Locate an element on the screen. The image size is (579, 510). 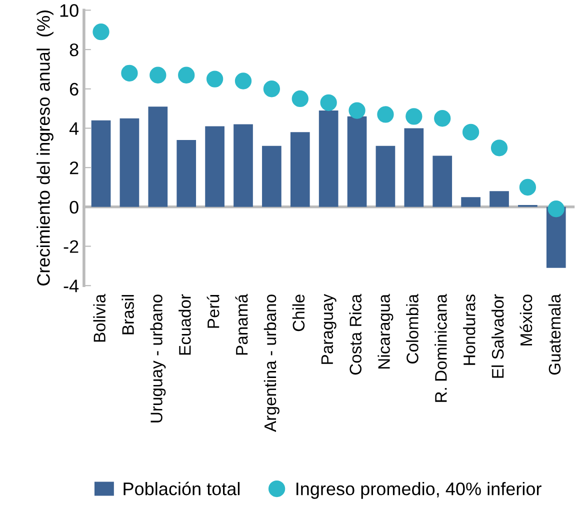
y-tick-label: 2 is located at coordinates (74, 168).